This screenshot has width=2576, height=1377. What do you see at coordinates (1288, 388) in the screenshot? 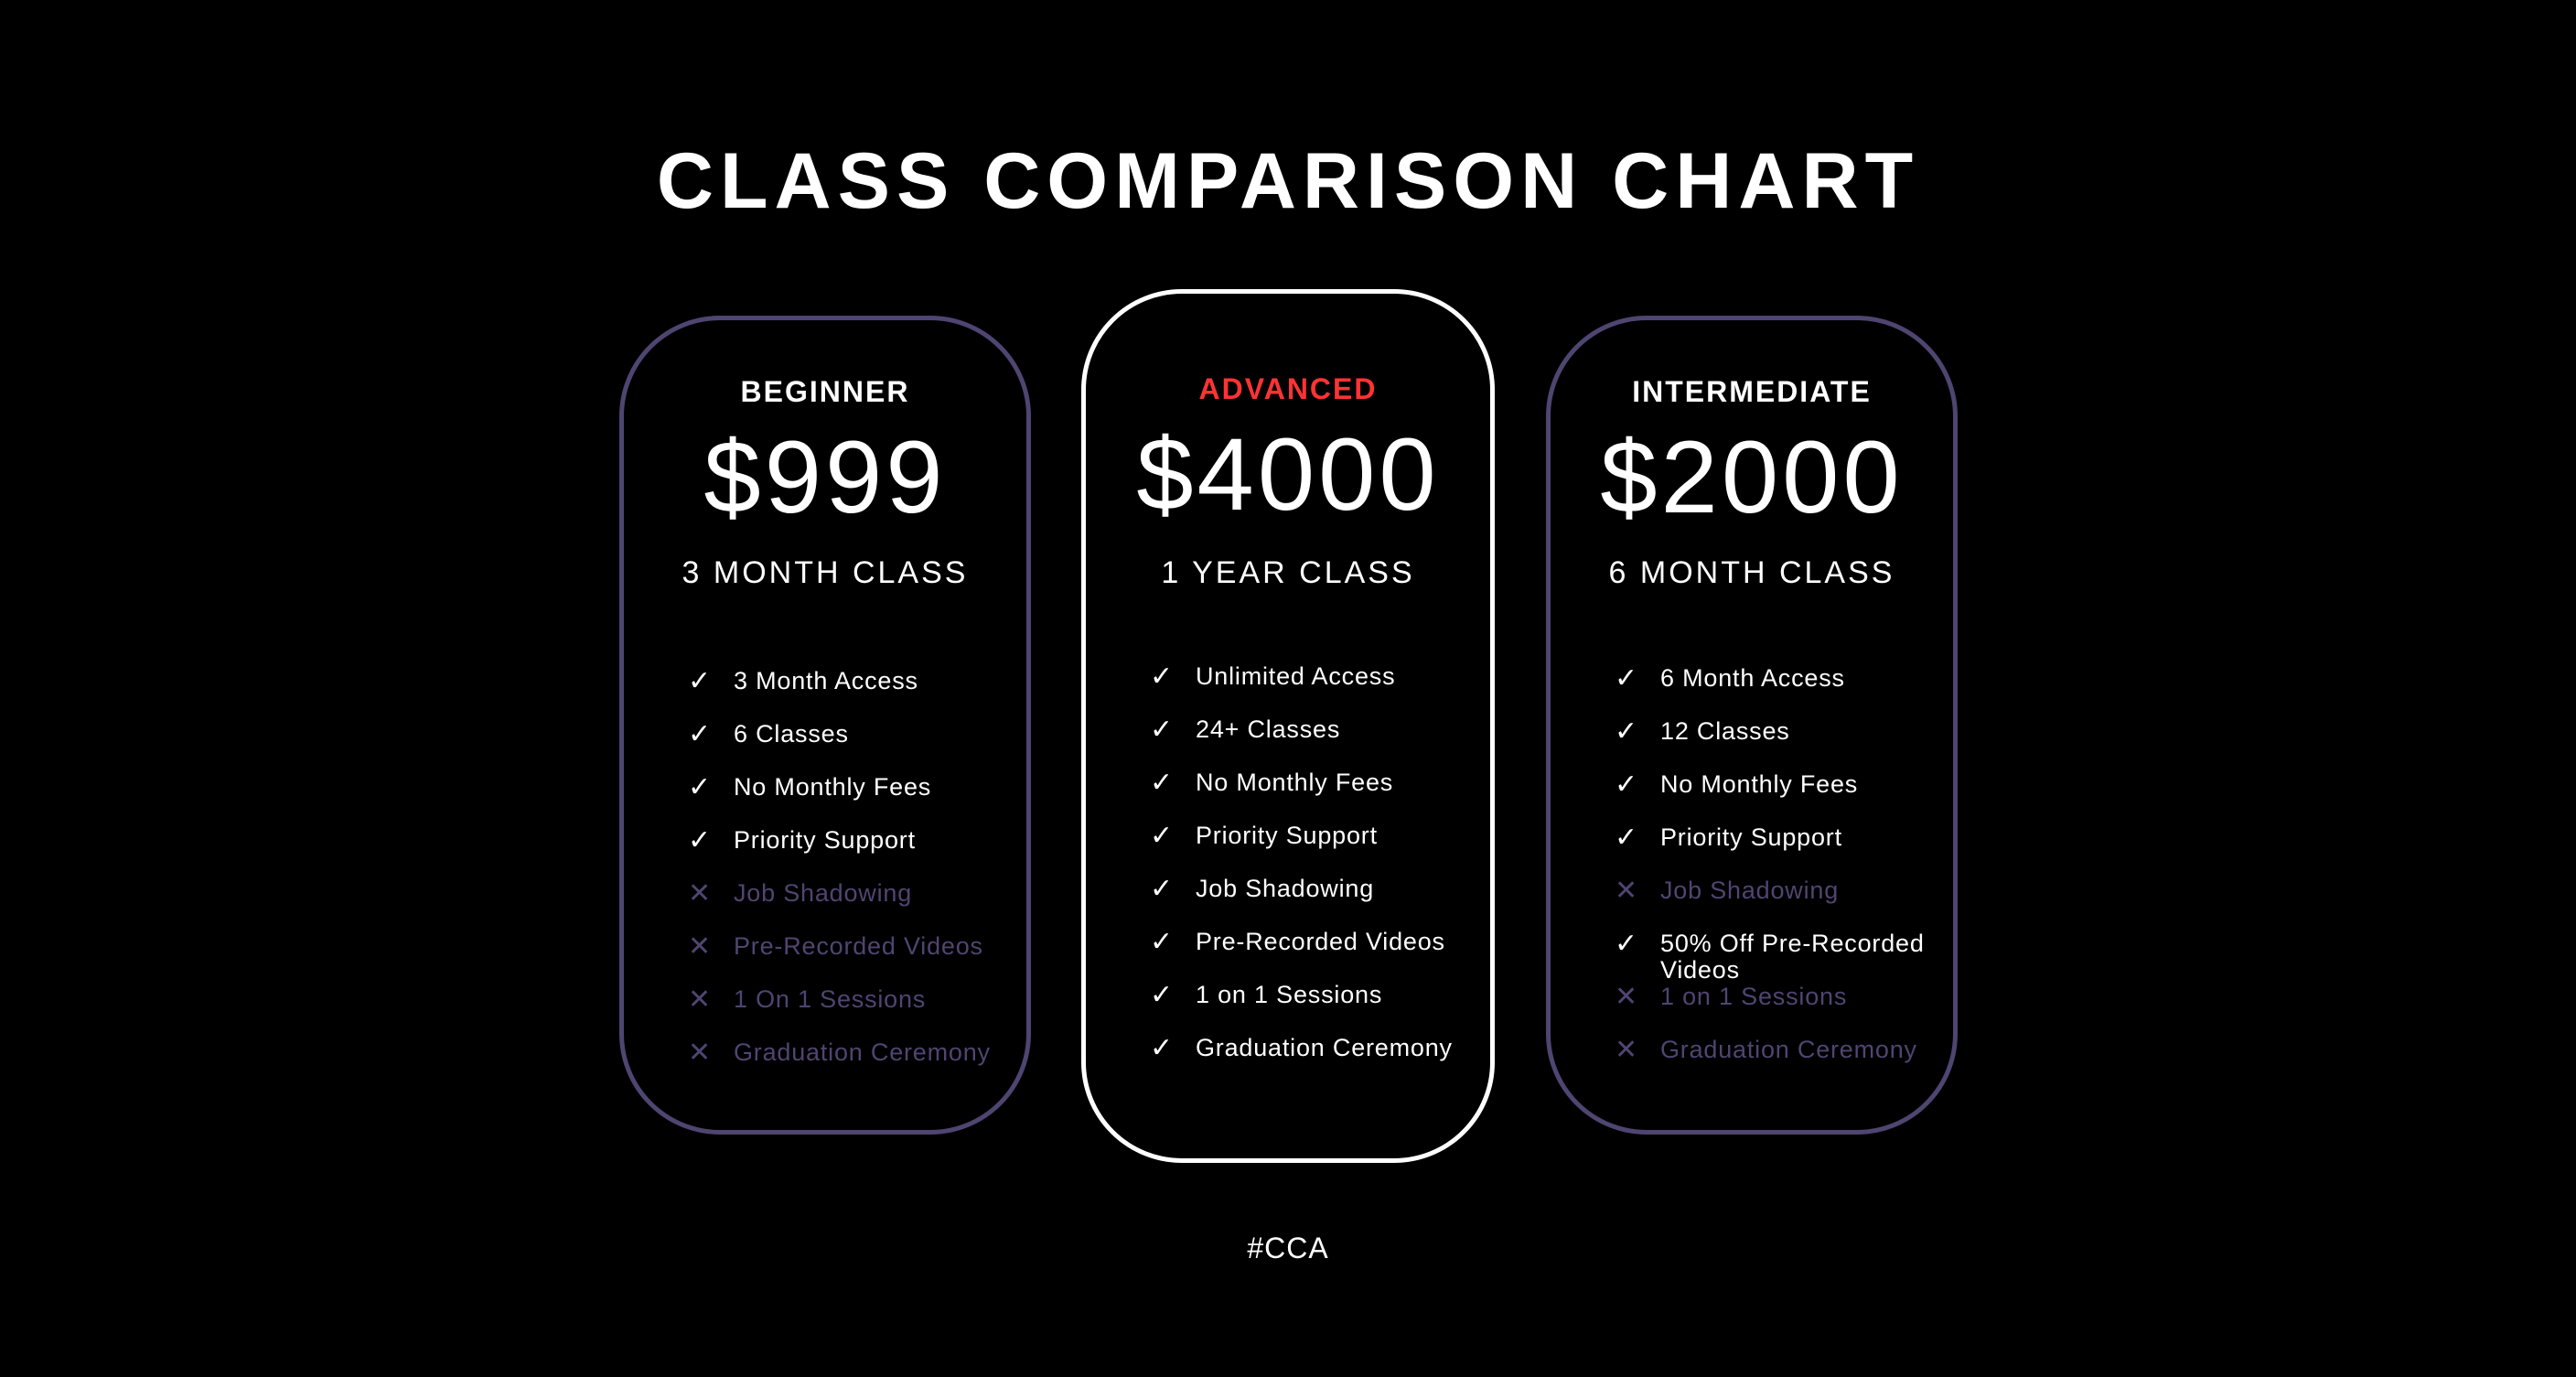
I see `plan-label: ADVANCED` at bounding box center [1288, 388].